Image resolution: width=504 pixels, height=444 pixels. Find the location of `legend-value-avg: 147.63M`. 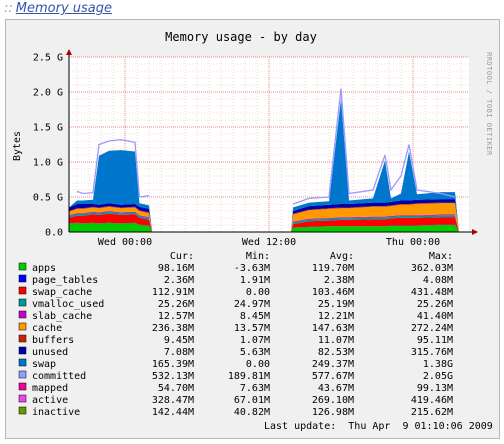

legend-value-avg: 147.63M is located at coordinates (333, 328).